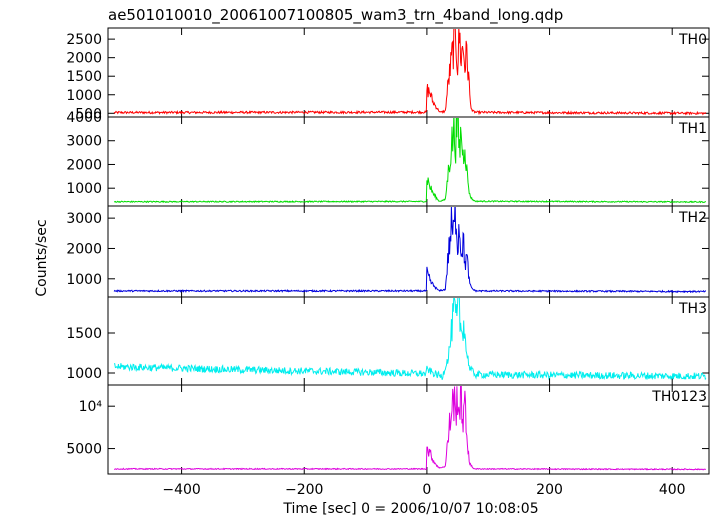 The image size is (717, 516). What do you see at coordinates (181, 490) in the screenshot?
I see `x-tick-label: −400` at bounding box center [181, 490].